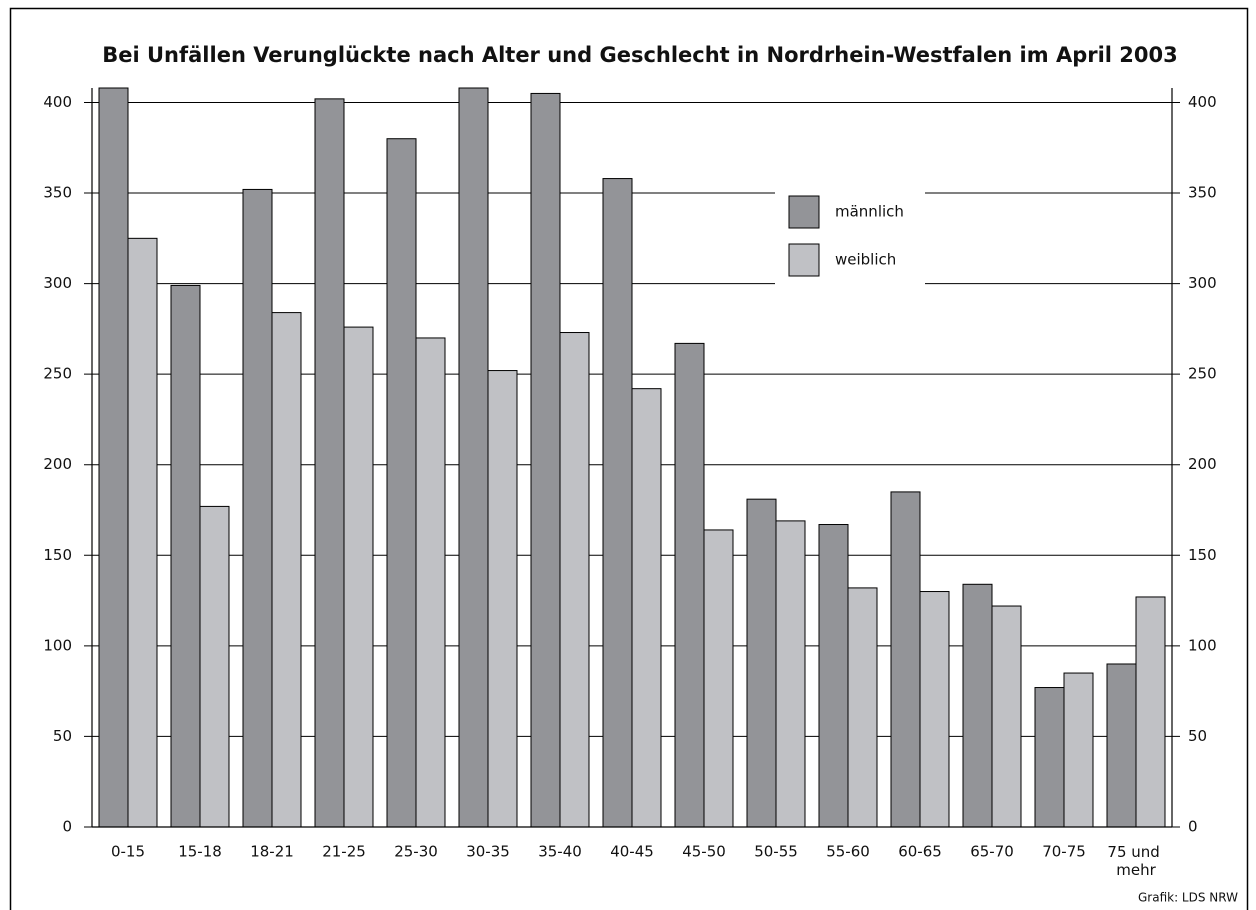 This screenshot has width=1256, height=910. What do you see at coordinates (1064, 852) in the screenshot?
I see `x-tick-label: 70-75` at bounding box center [1064, 852].